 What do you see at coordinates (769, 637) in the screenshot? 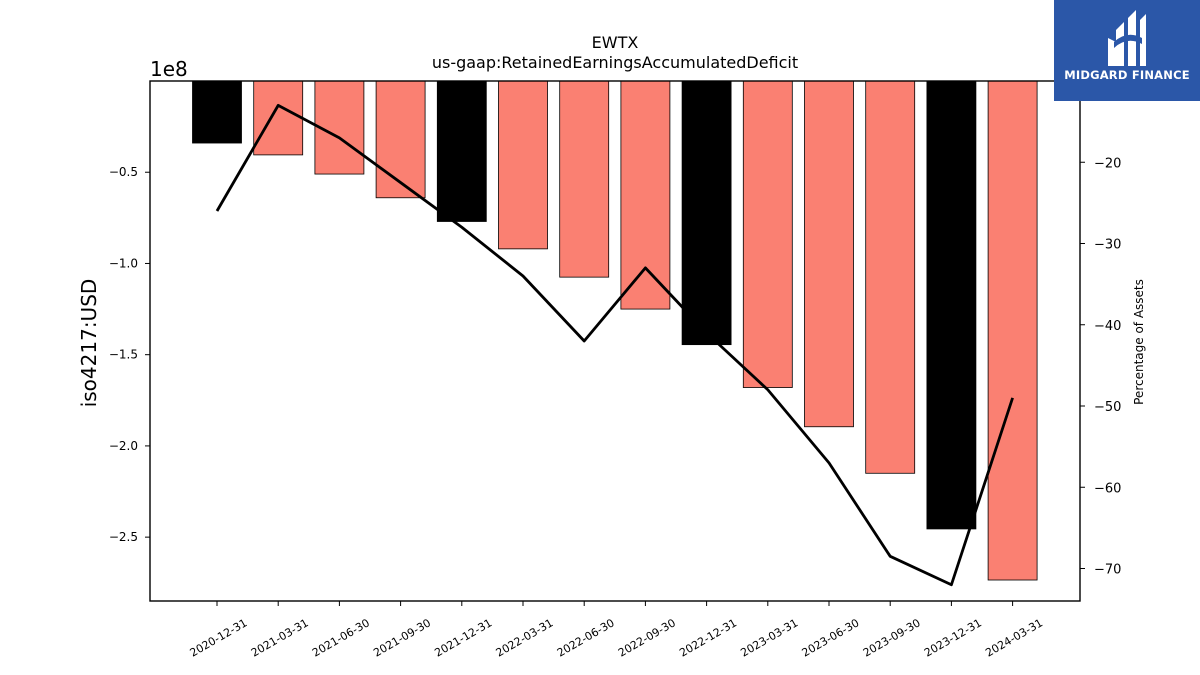
I see `x-tick-label: 2023-03-31` at bounding box center [769, 637].